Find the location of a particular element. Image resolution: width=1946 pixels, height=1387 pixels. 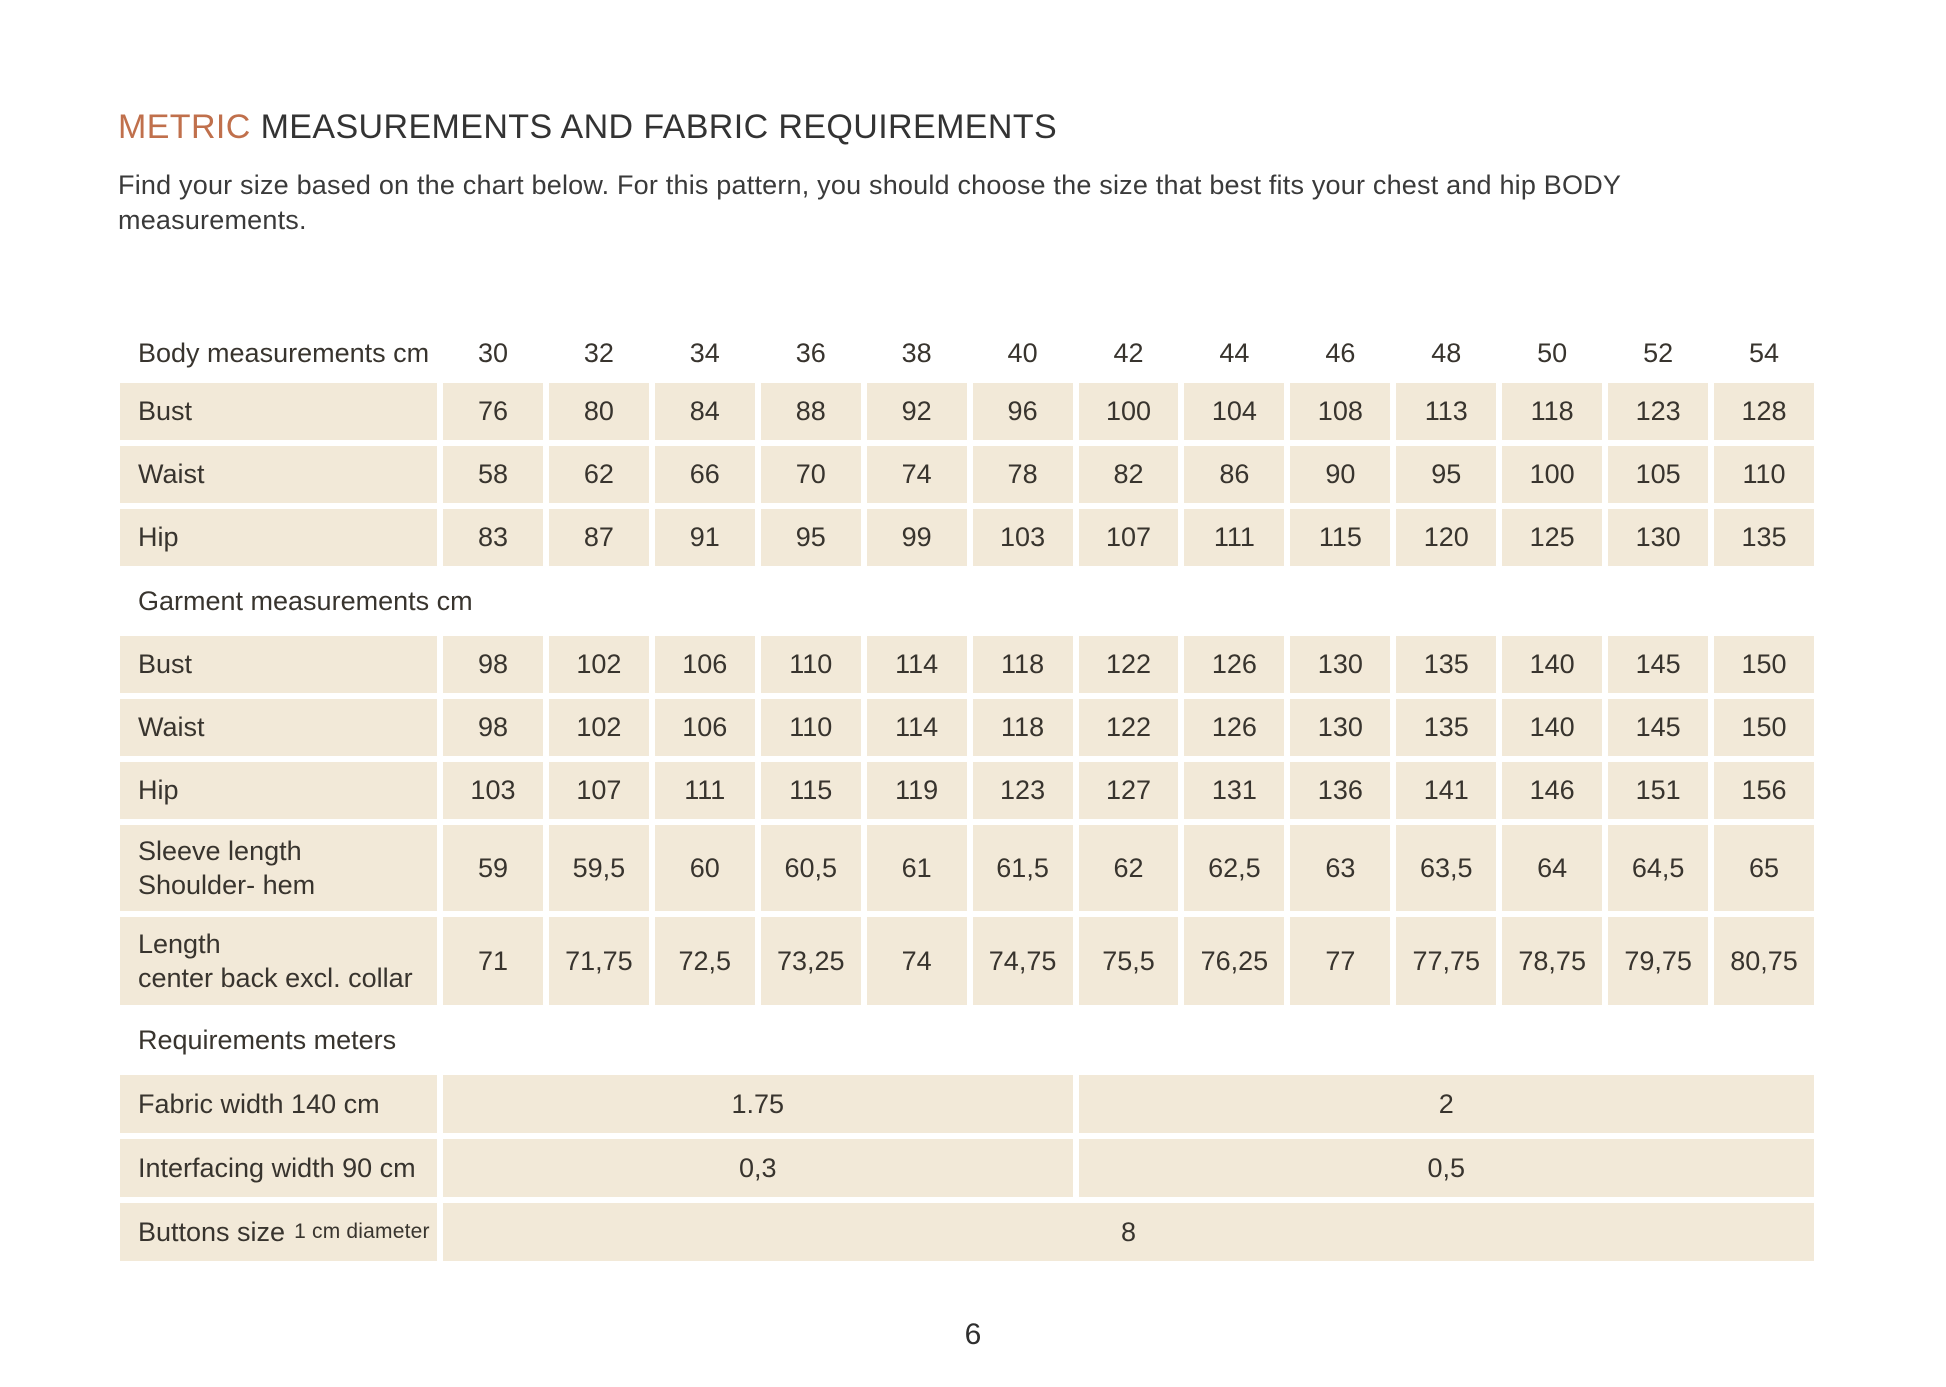

requirement-row: Interfacing width 90 cm 0,3 0,5 is located at coordinates (967, 1168).